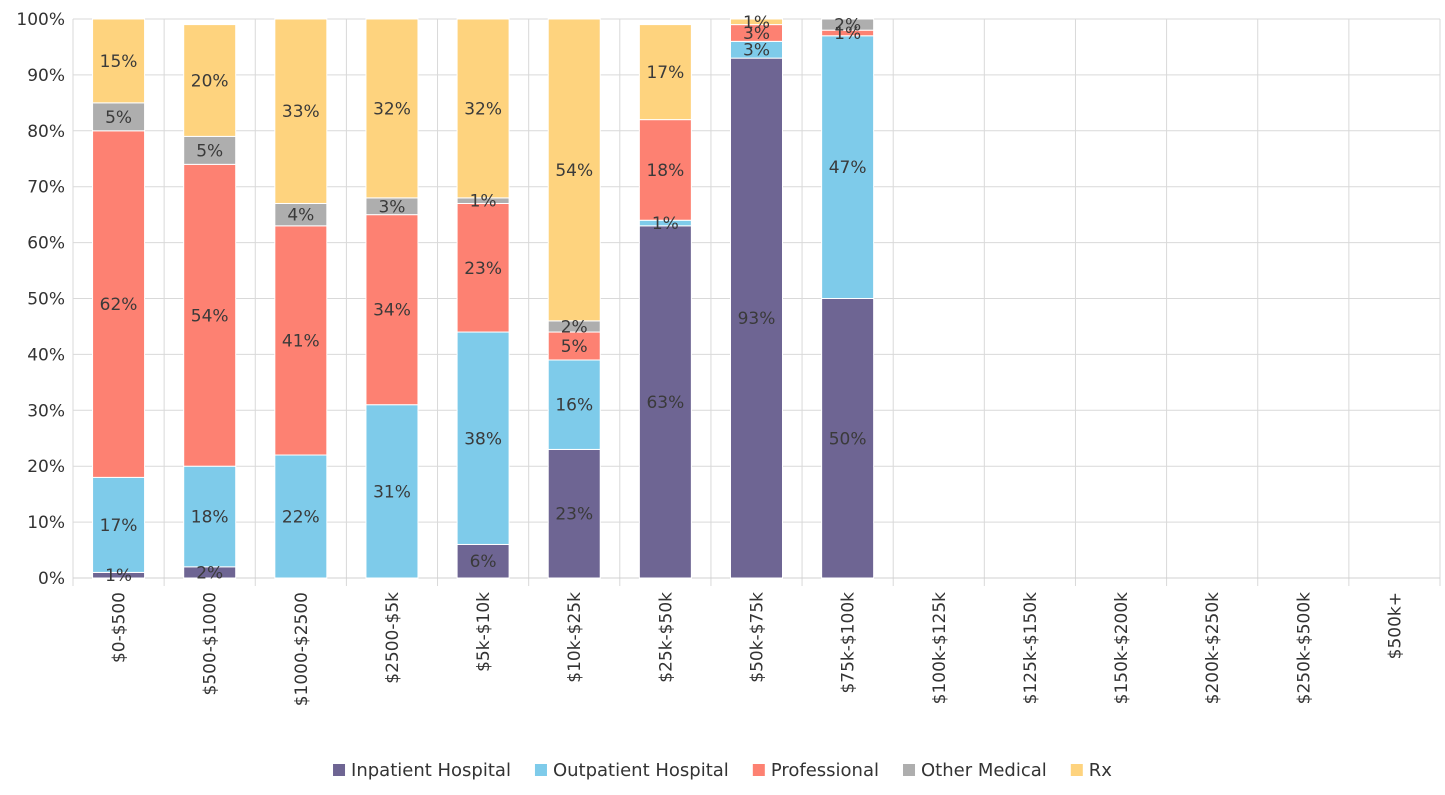 The image size is (1445, 795). Describe the element at coordinates (46, 300) in the screenshot. I see `y-tick-label: 50%` at that location.